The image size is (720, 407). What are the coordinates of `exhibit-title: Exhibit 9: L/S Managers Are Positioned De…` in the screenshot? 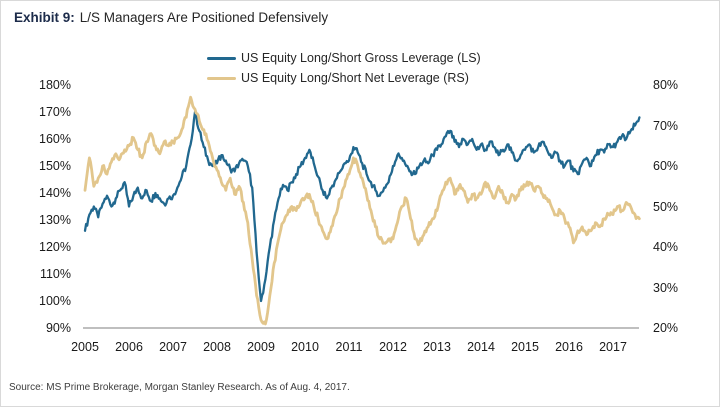 It's located at (171, 17).